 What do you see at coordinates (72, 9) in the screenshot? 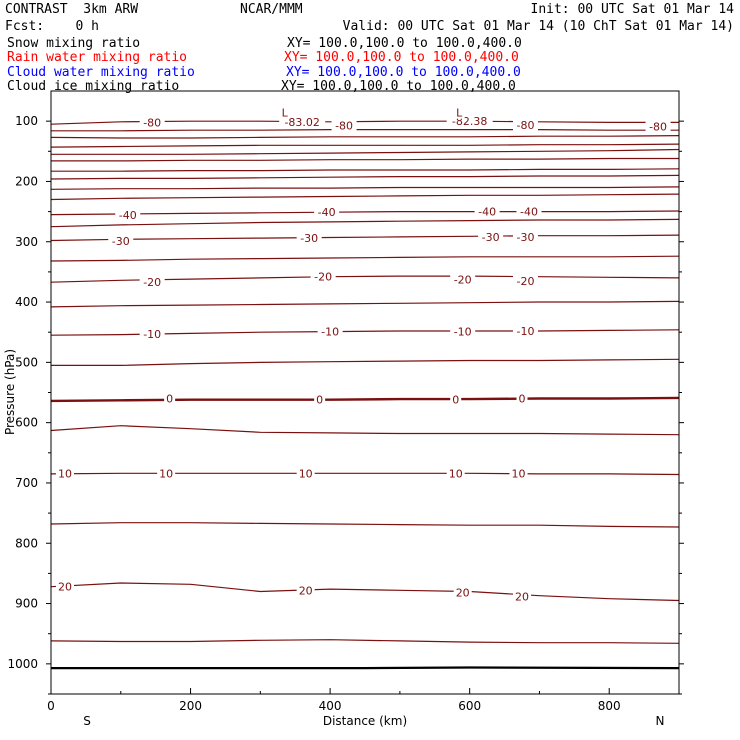
I see `model-title: CONTRAST 3km ARW` at bounding box center [72, 9].